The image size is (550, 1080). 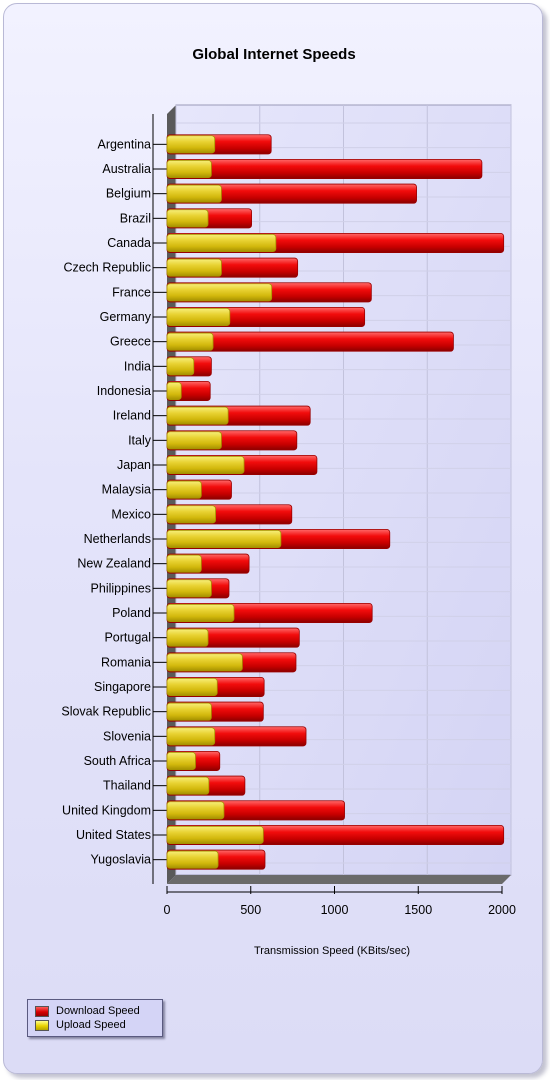 I want to click on category-label: Romania, so click(x=126, y=662).